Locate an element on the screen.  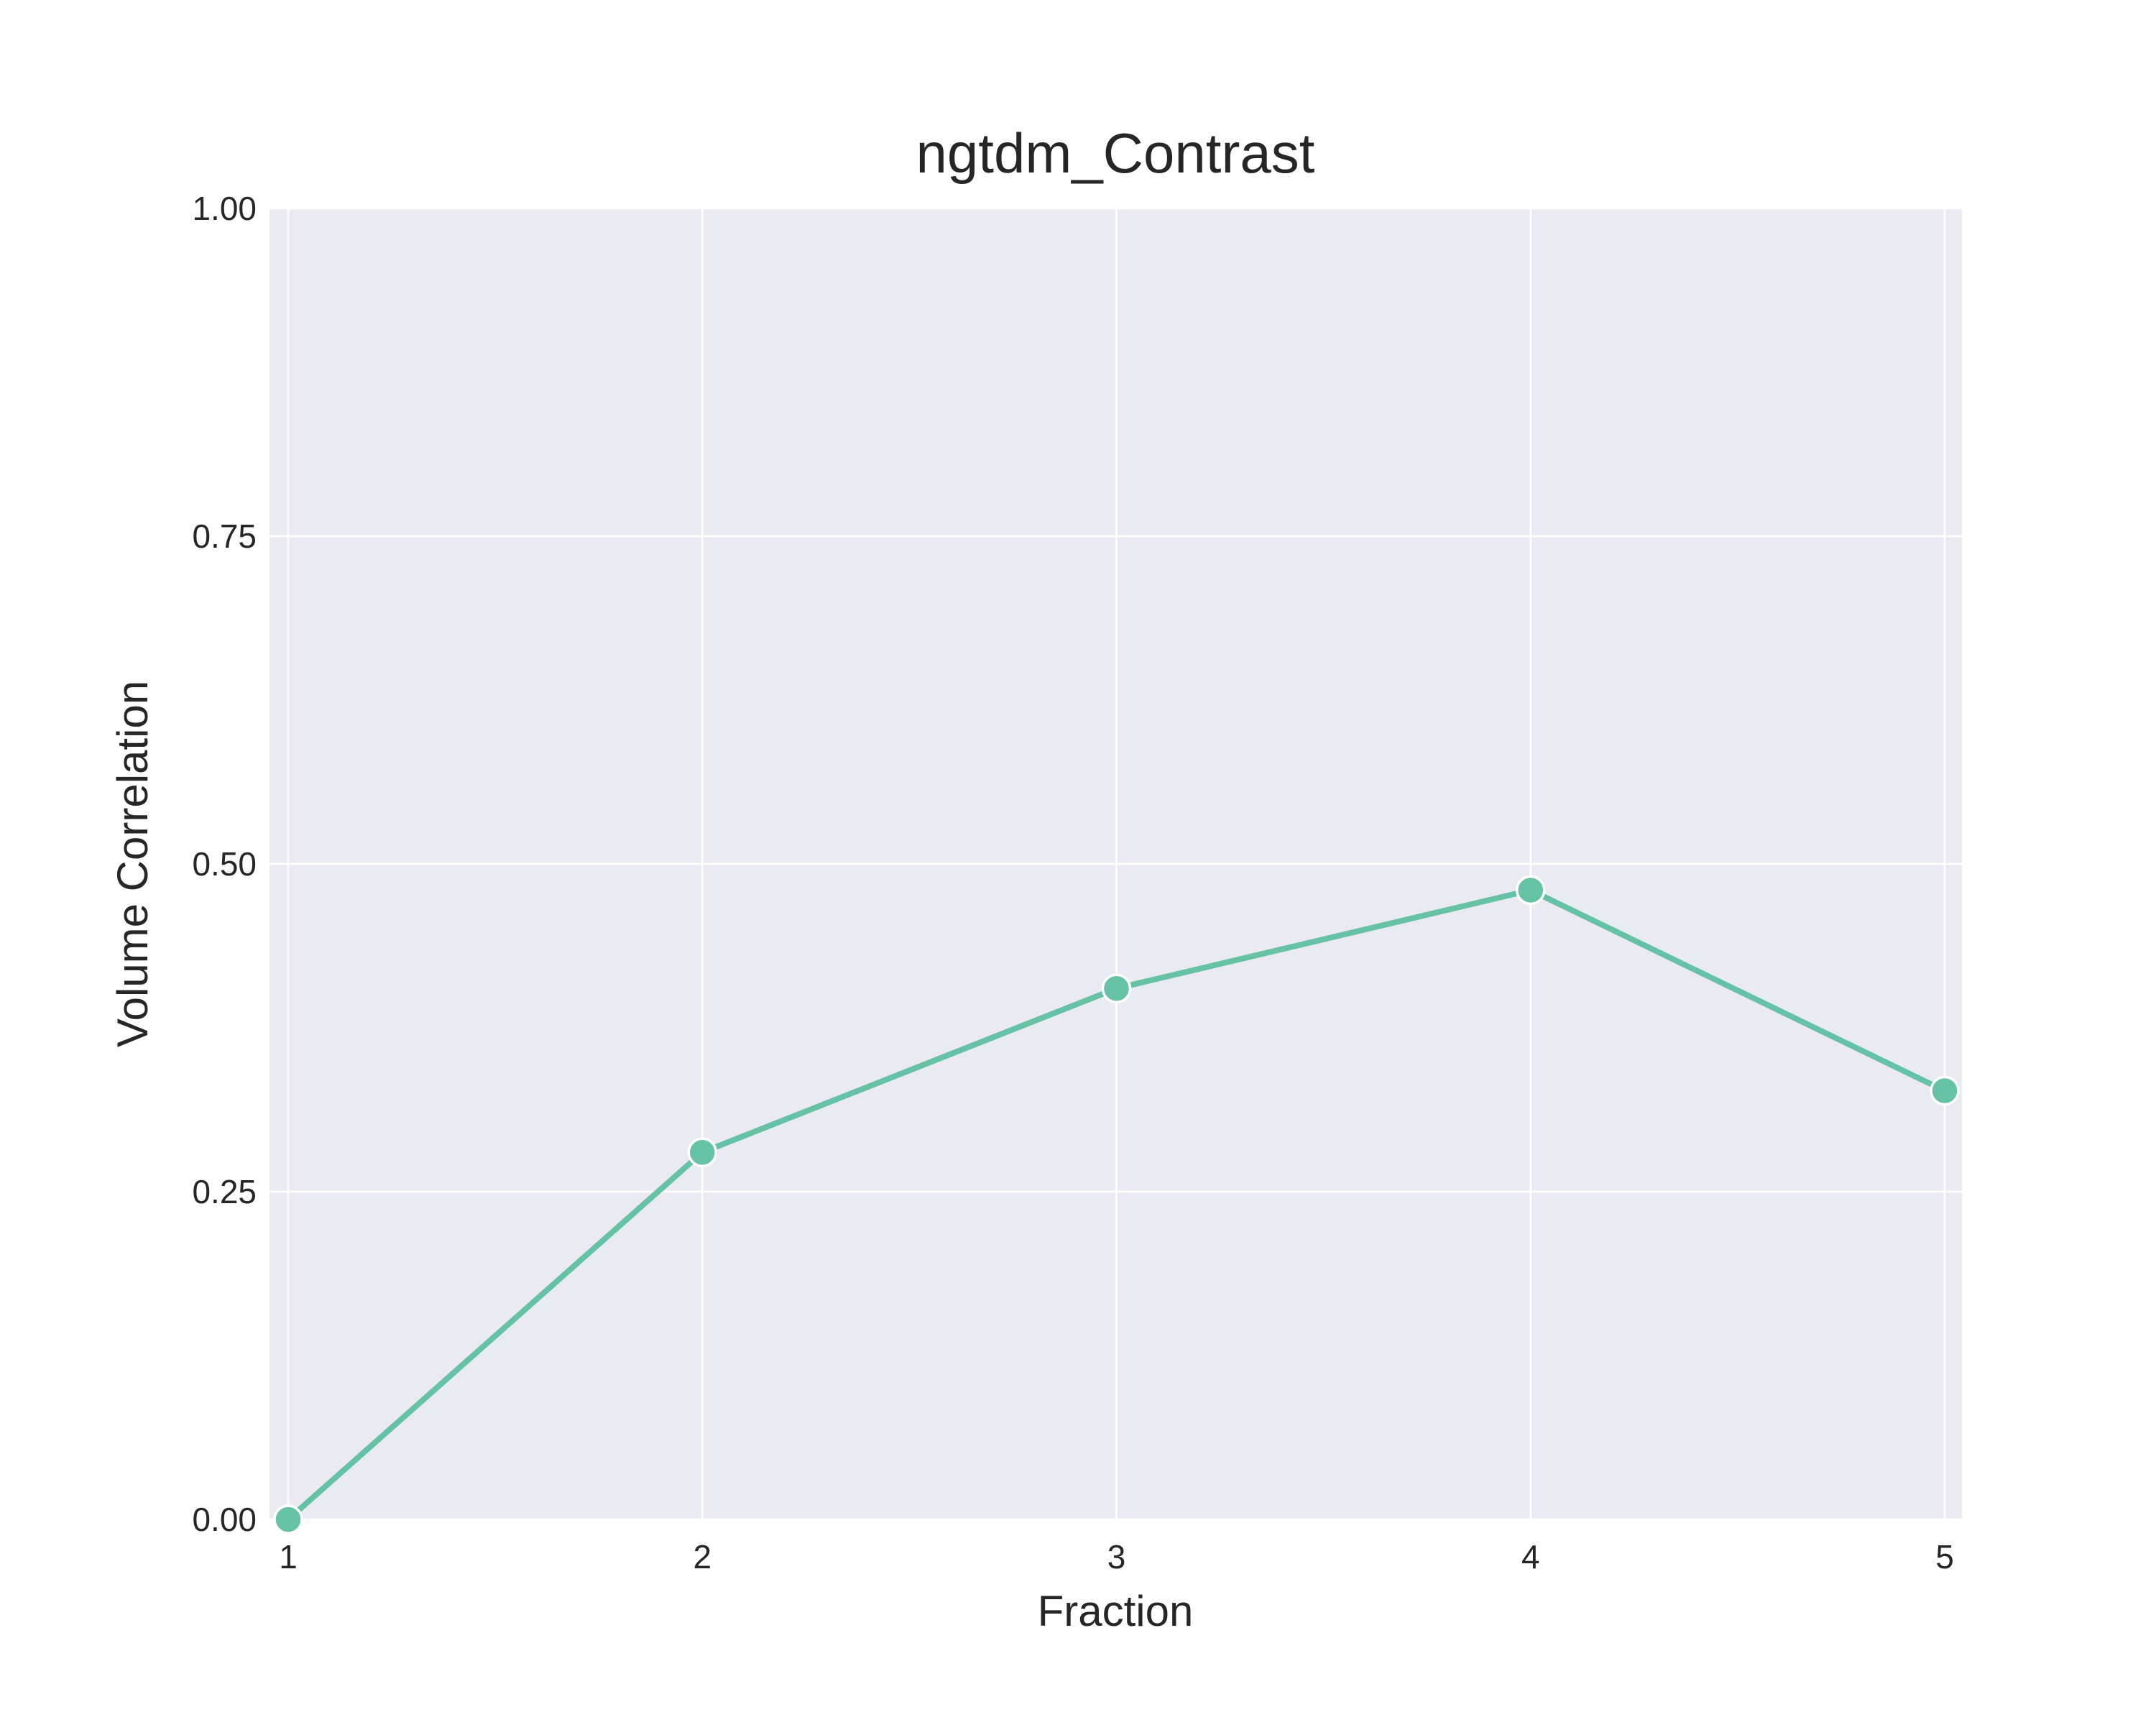
x-tick-label: 3 is located at coordinates (1116, 1557).